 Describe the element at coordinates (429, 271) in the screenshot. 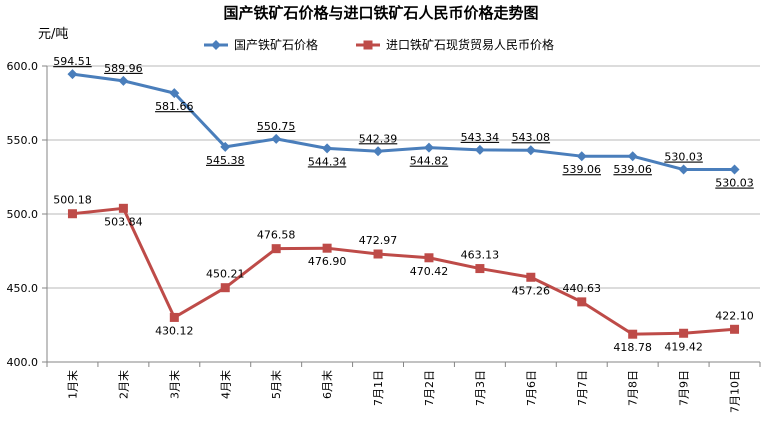

I see `data-label: 470.42` at that location.